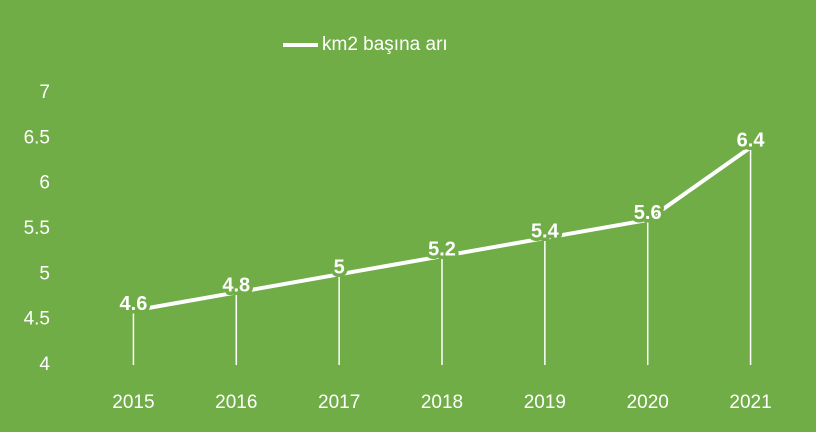 The width and height of the screenshot is (816, 432). What do you see at coordinates (133, 402) in the screenshot?
I see `x-tick-label: 2015` at bounding box center [133, 402].